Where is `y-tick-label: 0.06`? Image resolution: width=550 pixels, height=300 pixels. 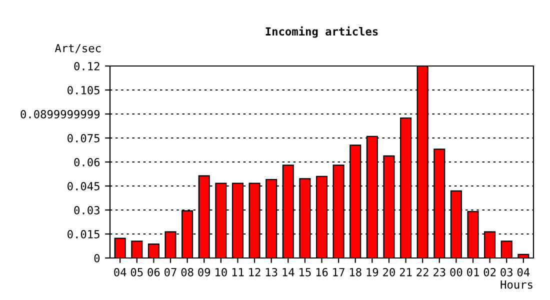 y-tick-label: 0.06 is located at coordinates (87, 162).